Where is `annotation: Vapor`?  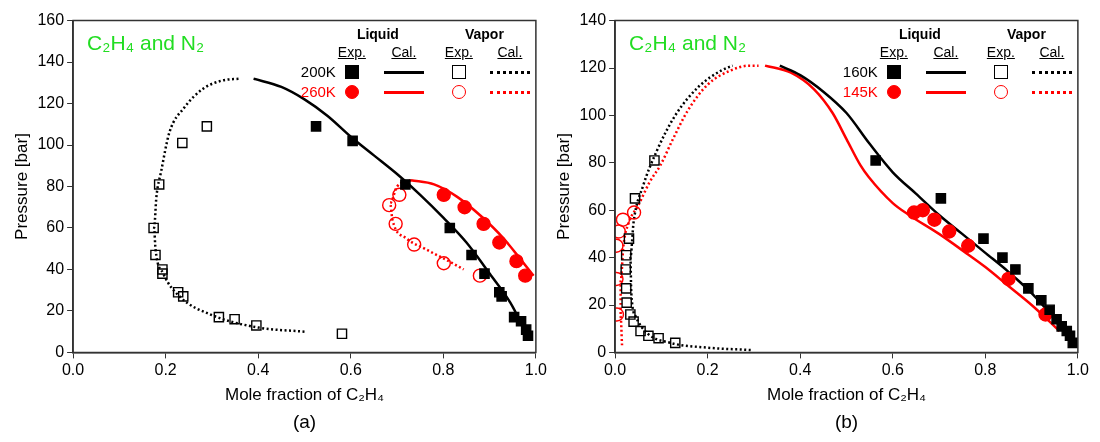 annotation: Vapor is located at coordinates (1026, 33).